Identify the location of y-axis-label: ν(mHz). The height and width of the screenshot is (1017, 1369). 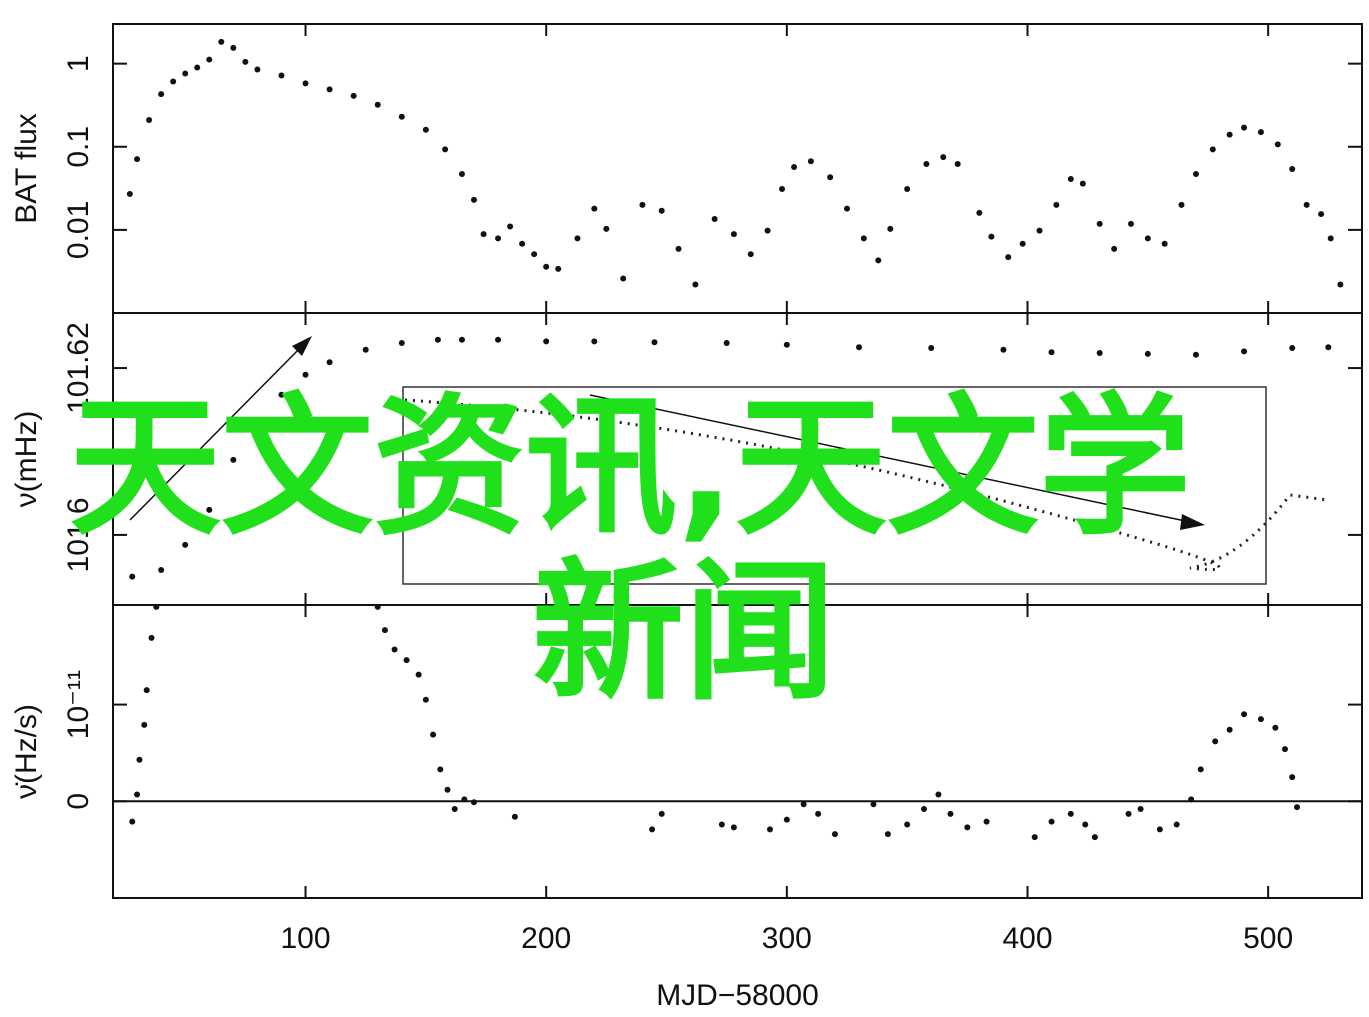
(26, 459).